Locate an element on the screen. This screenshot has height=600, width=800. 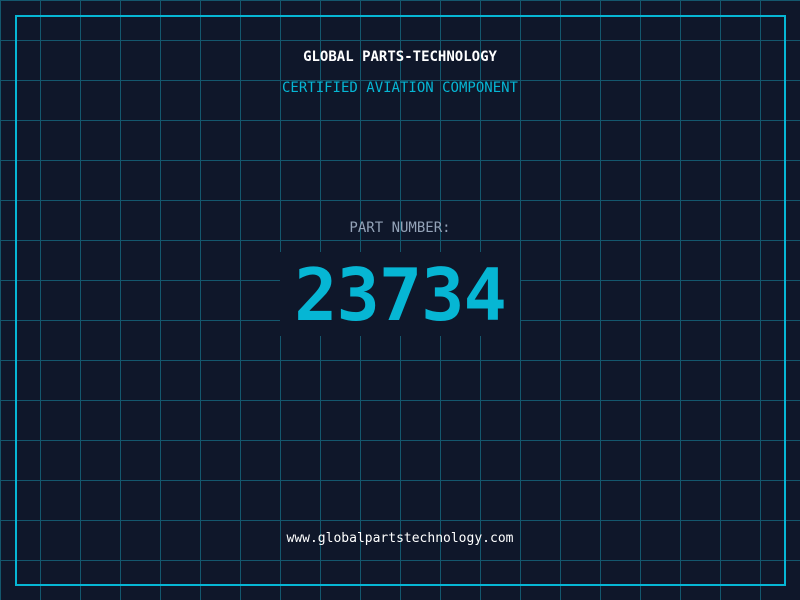
certification-subtitle: CERTIFIED AVIATION COMPONENT is located at coordinates (399, 88).